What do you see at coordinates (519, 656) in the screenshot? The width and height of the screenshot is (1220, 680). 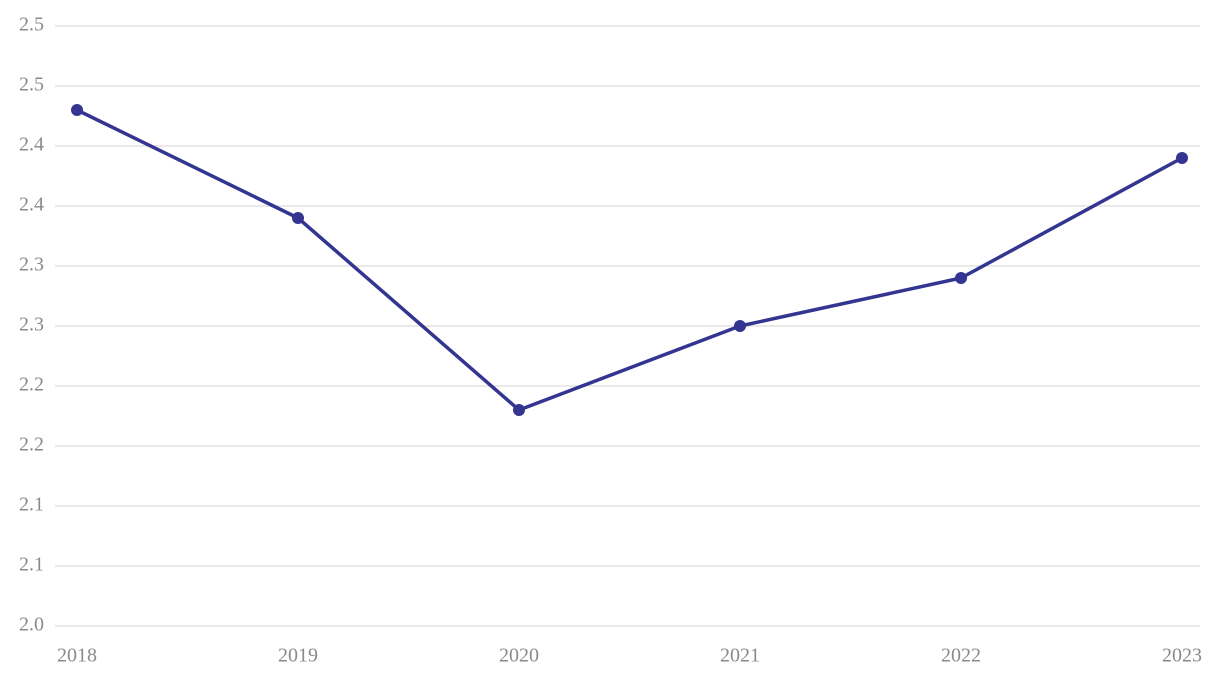 I see `x-tick-label: 2020` at bounding box center [519, 656].